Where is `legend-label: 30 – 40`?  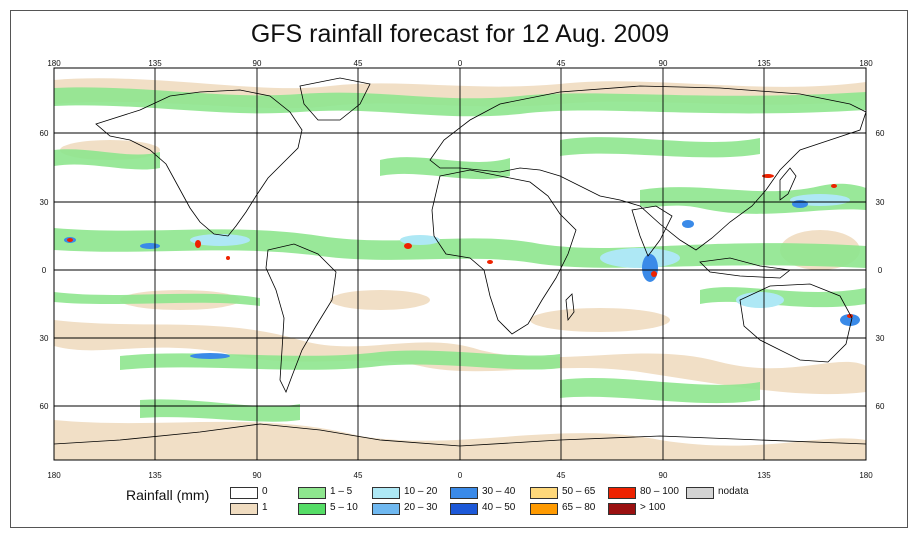
legend-label: 30 – 40 is located at coordinates (499, 491).